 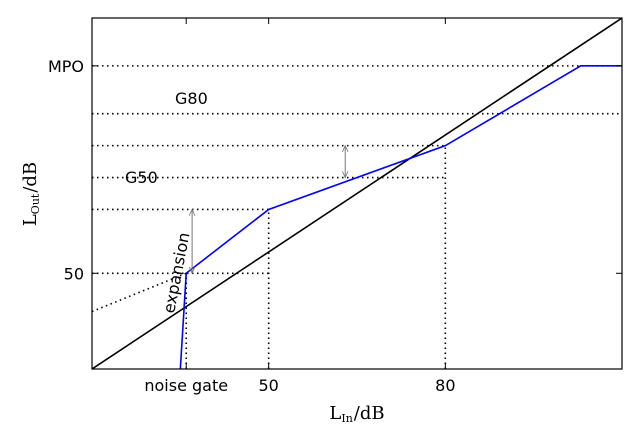 What do you see at coordinates (186, 385) in the screenshot?
I see `x-tick-label-0: noise gate` at bounding box center [186, 385].